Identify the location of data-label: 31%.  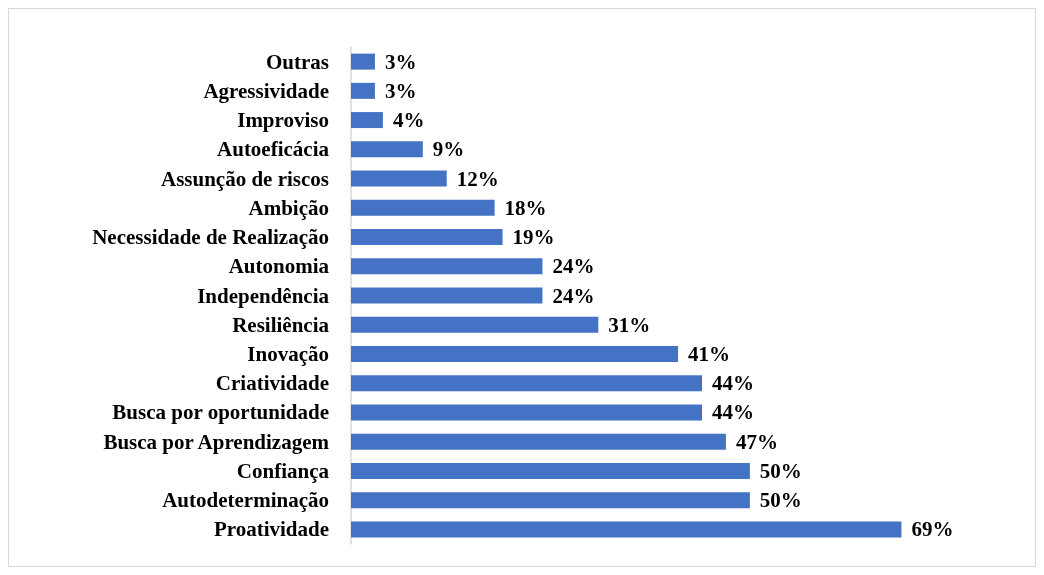
(629, 324).